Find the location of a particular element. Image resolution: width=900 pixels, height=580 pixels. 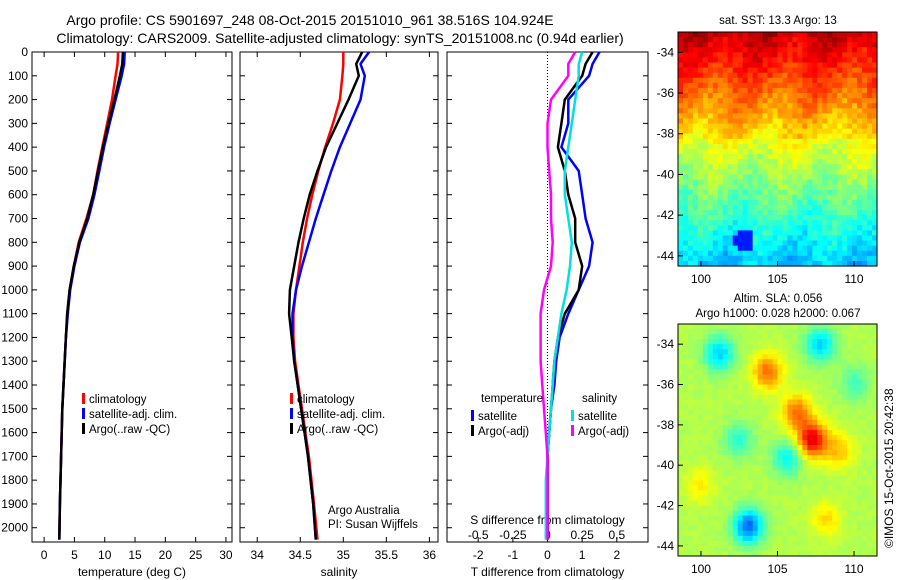

sst-ytick-label: -38 is located at coordinates (666, 134).